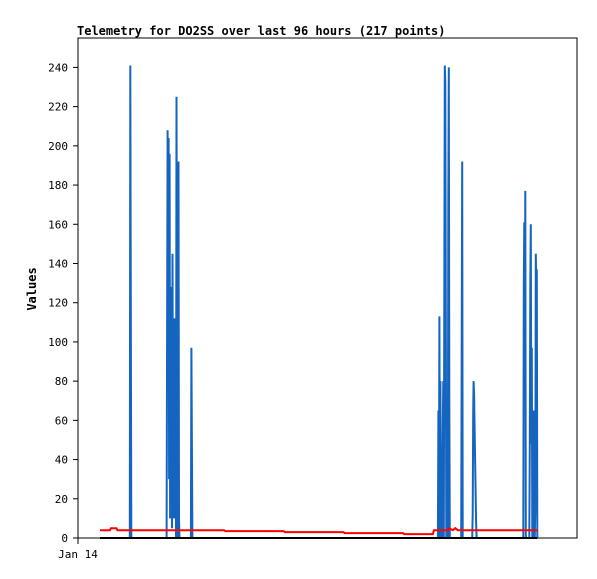  What do you see at coordinates (58, 224) in the screenshot?
I see `y-tick-label: 160` at bounding box center [58, 224].